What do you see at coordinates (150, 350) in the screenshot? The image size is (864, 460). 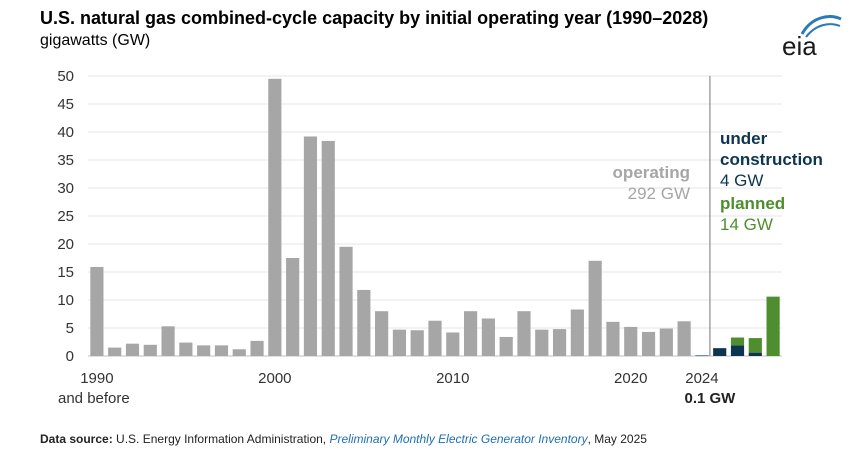 I see `bar-operating-1993` at bounding box center [150, 350].